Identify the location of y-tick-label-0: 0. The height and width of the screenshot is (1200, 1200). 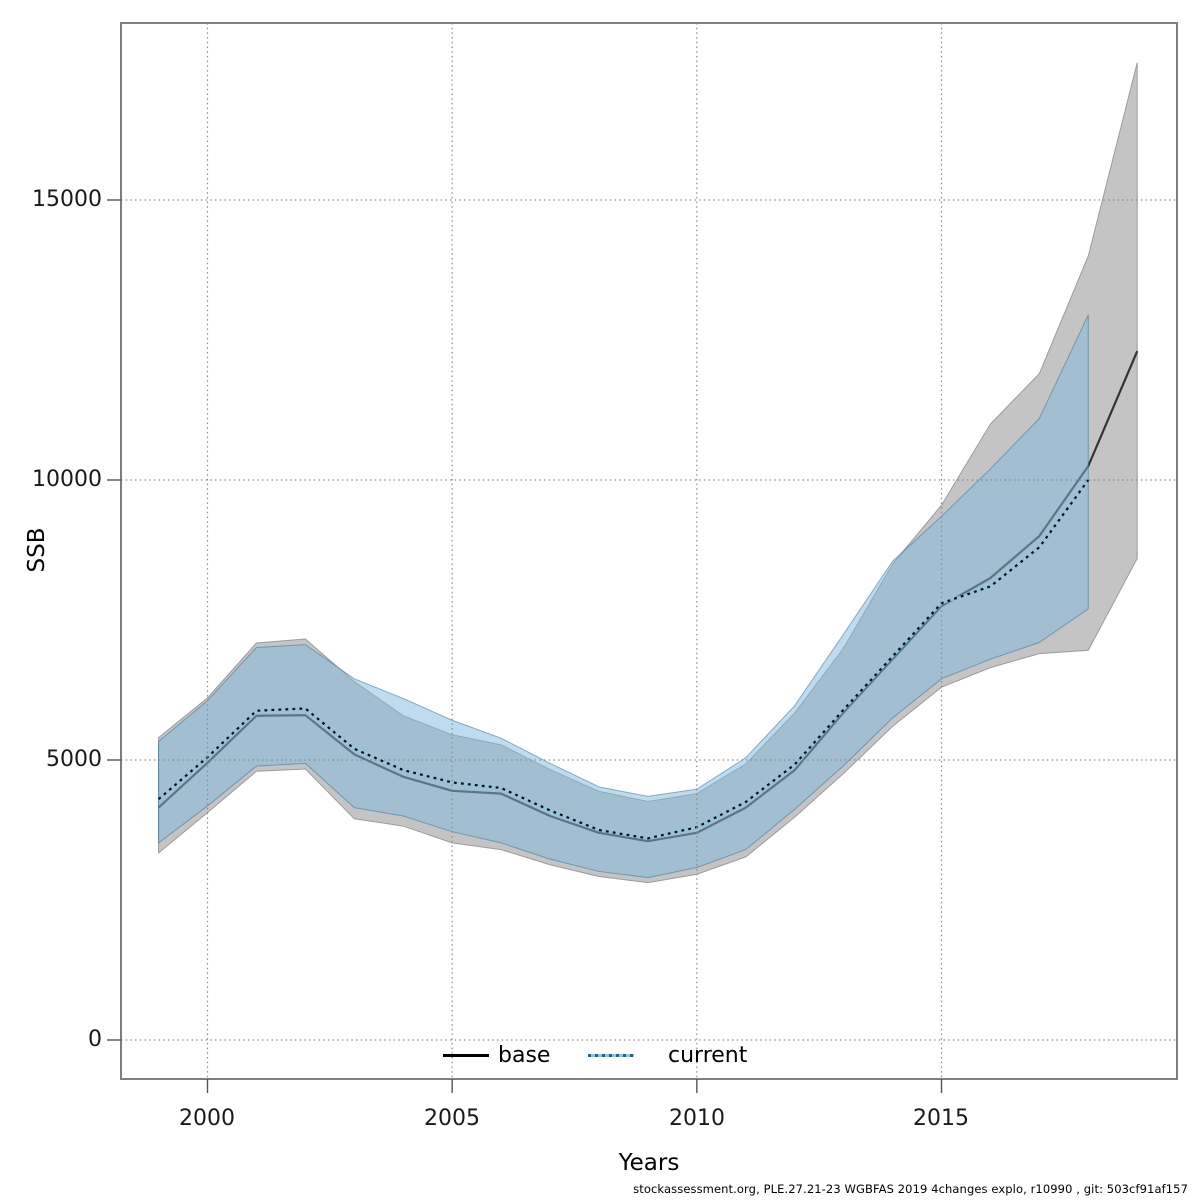
(95, 1039).